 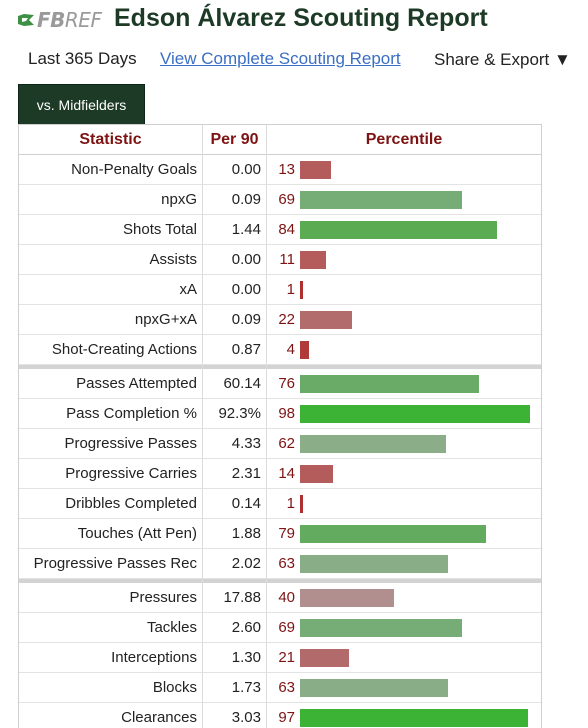 I want to click on tab-vs-midfielders: vs. Midfielders, so click(x=81, y=104).